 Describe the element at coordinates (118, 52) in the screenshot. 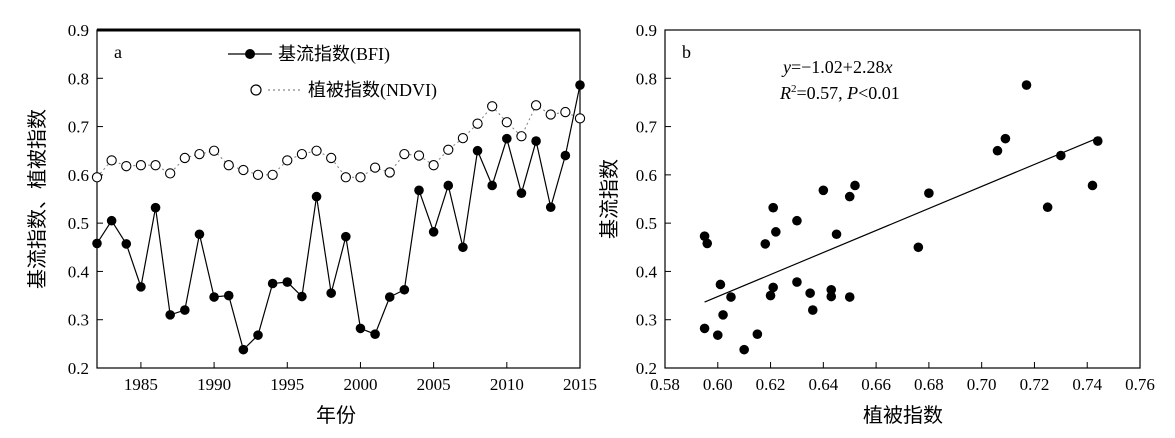

I see `panel-a-label: a` at that location.